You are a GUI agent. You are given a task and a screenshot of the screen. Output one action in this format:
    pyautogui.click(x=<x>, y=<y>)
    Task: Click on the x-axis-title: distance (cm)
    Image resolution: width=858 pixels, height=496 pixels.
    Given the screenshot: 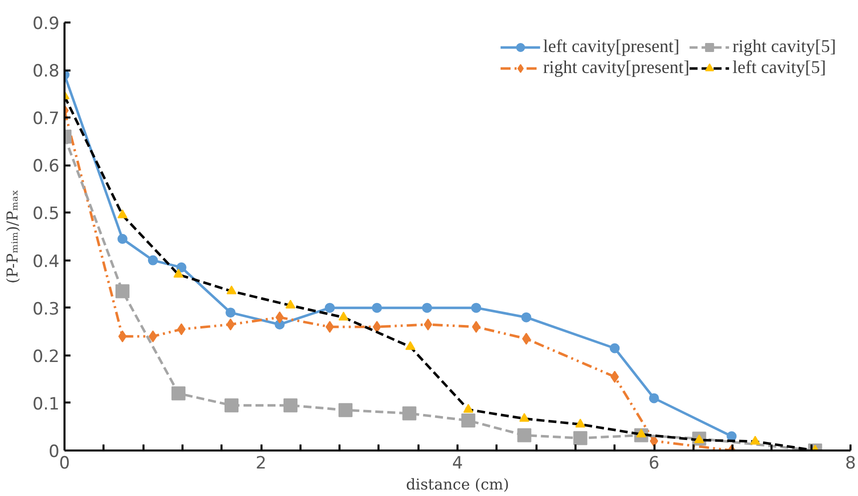 What is the action you would take?
    pyautogui.click(x=458, y=485)
    